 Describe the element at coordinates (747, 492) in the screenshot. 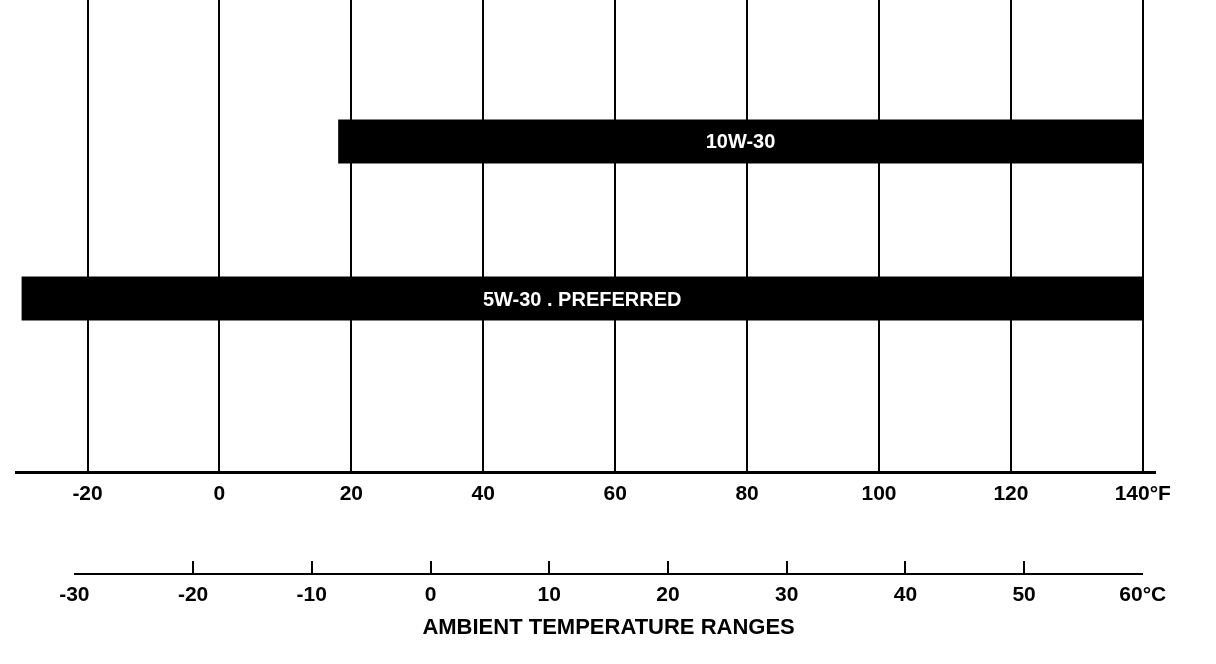

I see `x-tick-label: 80` at that location.